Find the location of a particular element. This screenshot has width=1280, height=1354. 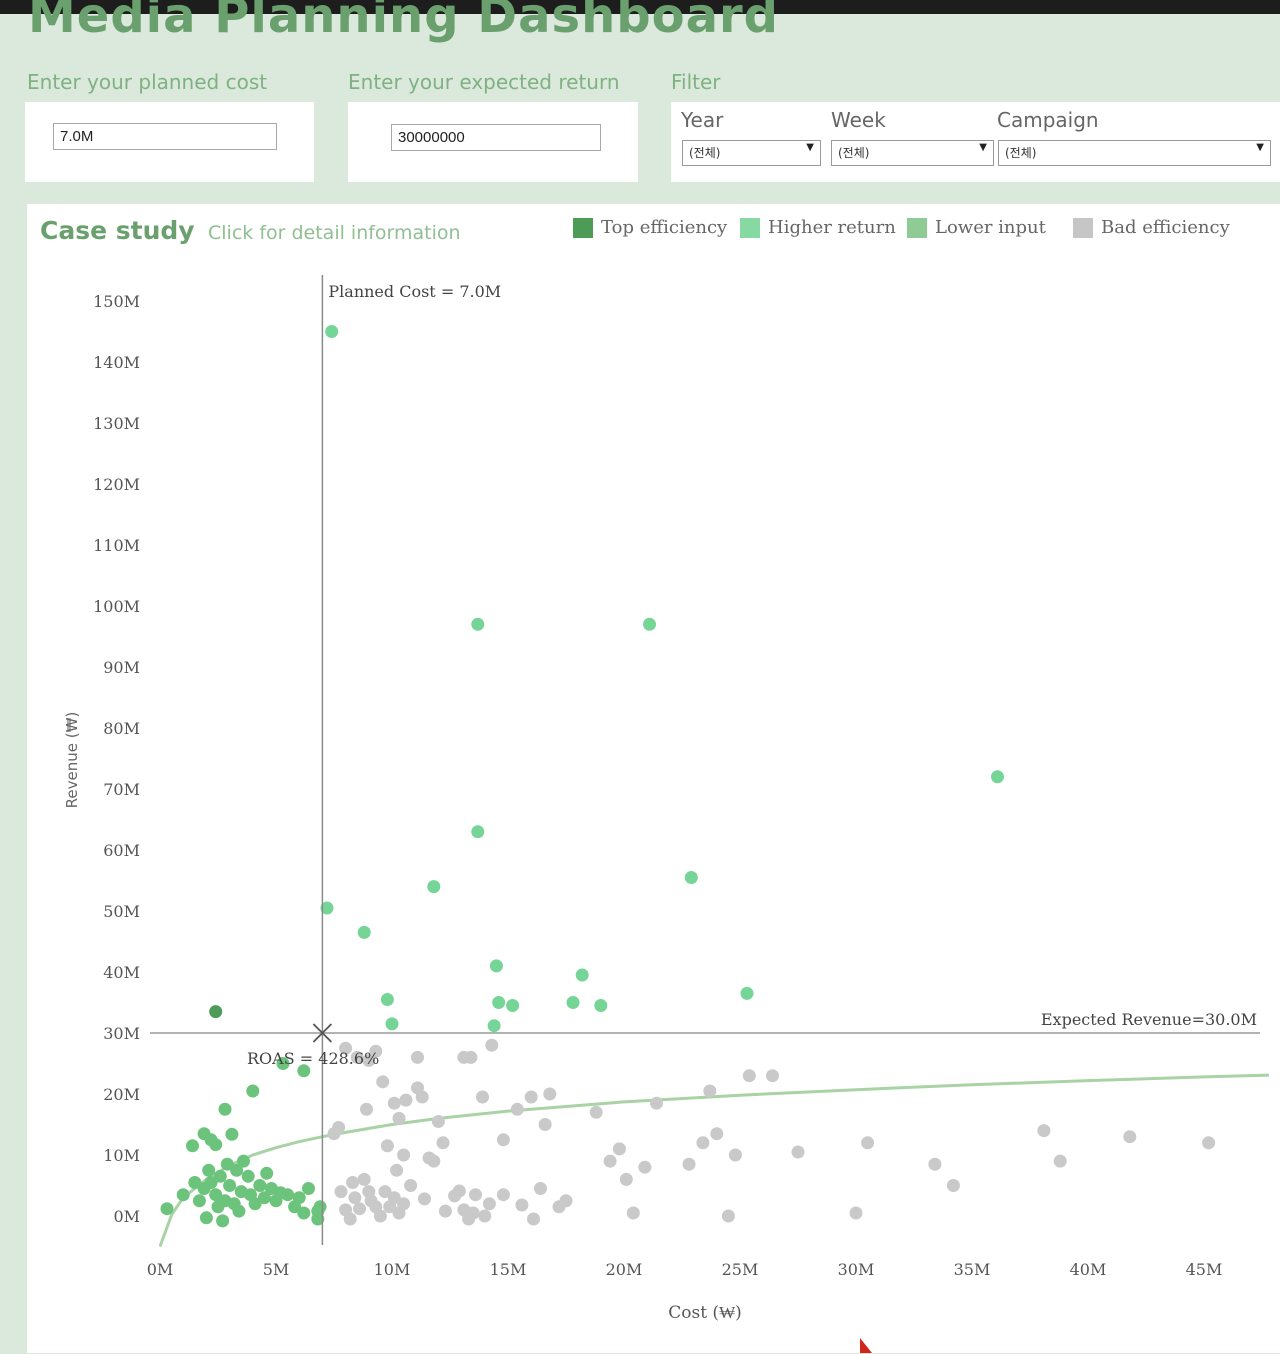

y-tick-label: 70M is located at coordinates (121, 789).